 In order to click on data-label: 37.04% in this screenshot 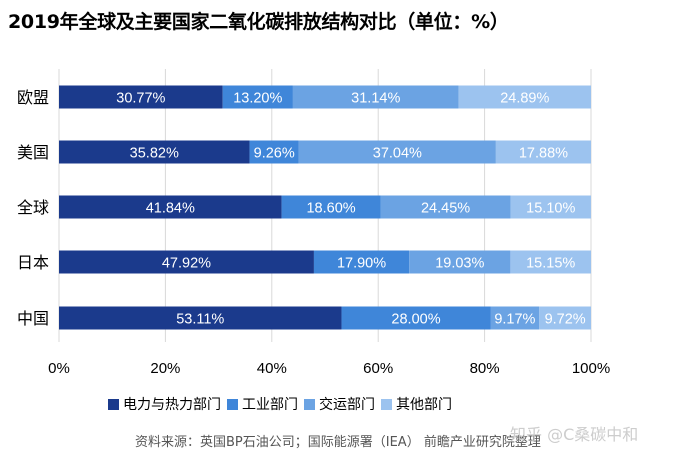, I will do `click(397, 154)`.